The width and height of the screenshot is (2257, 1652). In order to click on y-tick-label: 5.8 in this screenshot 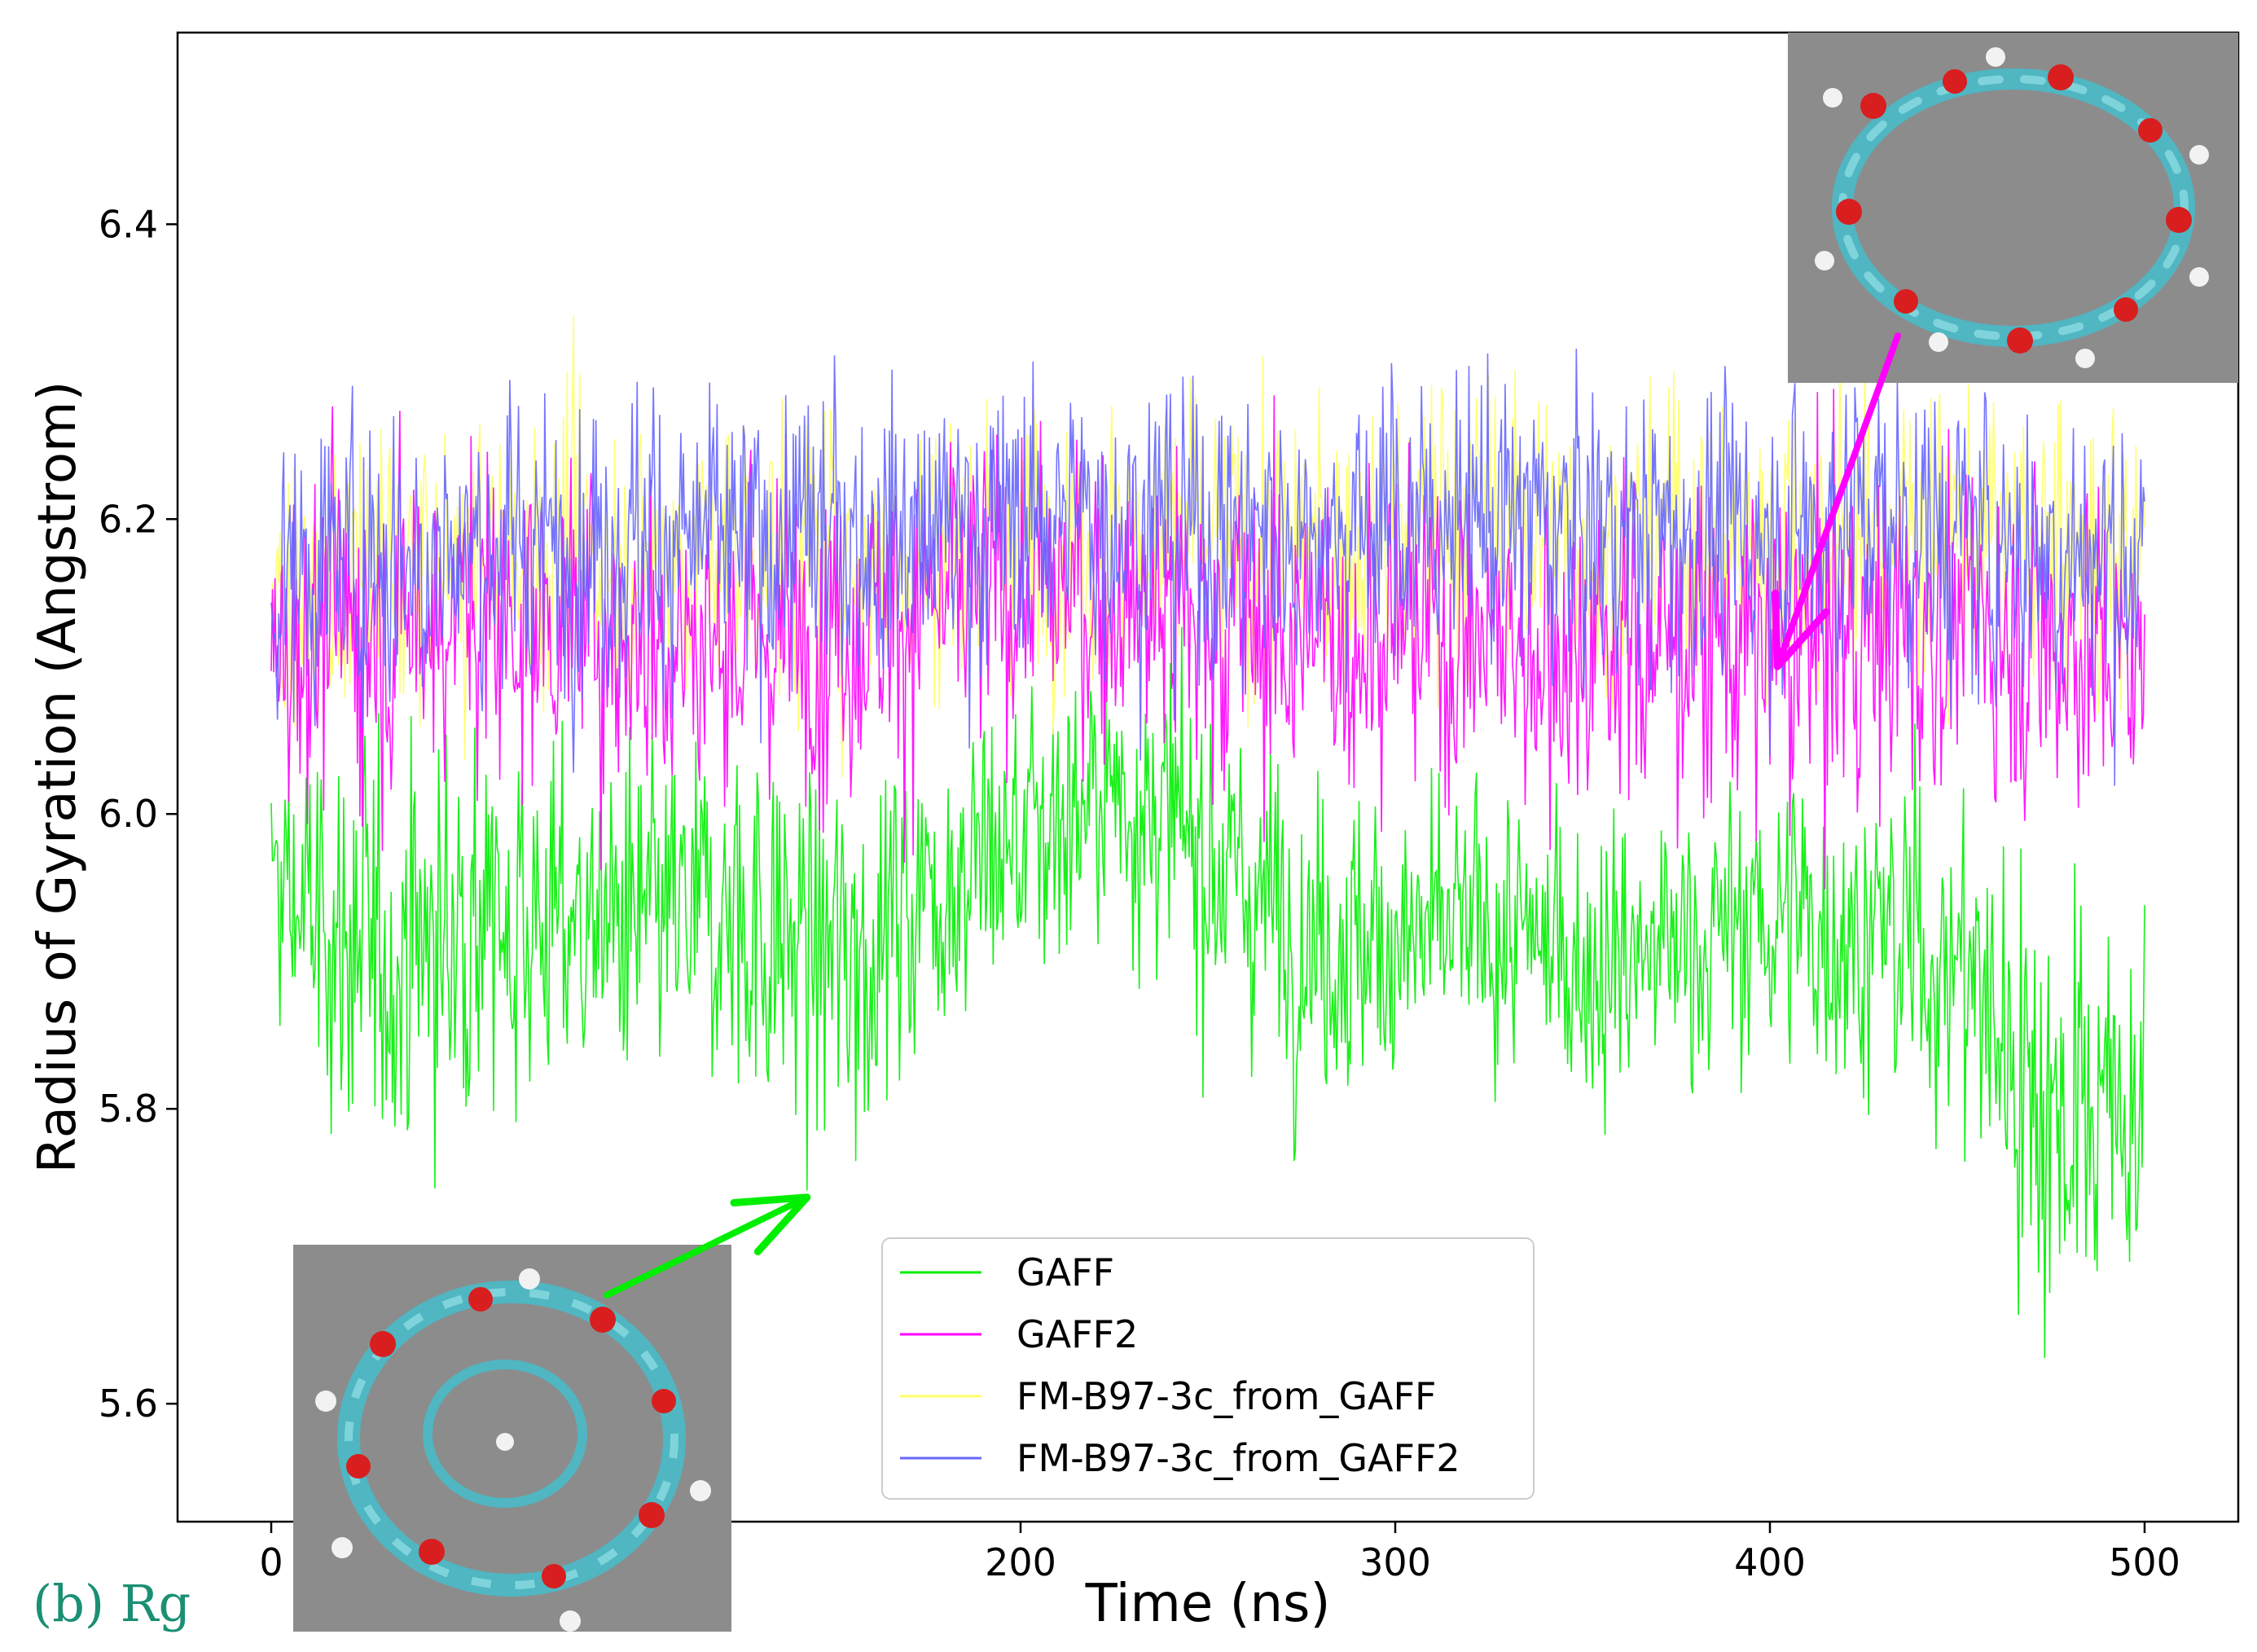, I will do `click(128, 1109)`.